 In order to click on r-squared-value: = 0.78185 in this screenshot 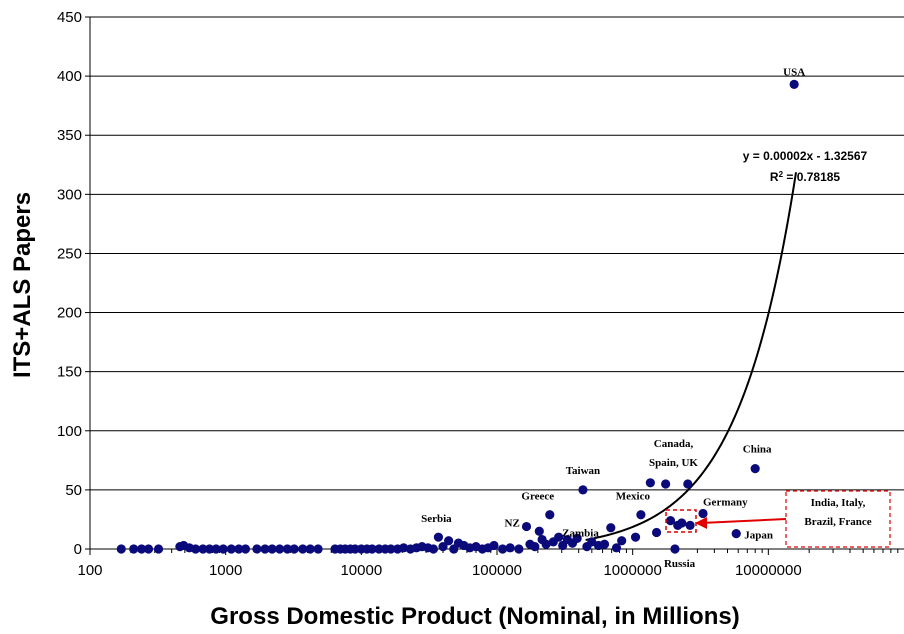, I will do `click(811, 177)`.